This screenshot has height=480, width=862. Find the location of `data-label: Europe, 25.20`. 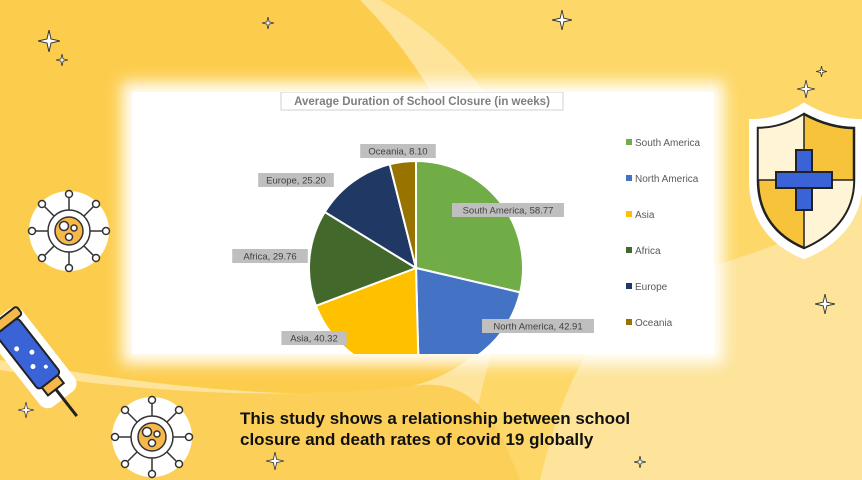

data-label: Europe, 25.20 is located at coordinates (296, 181).